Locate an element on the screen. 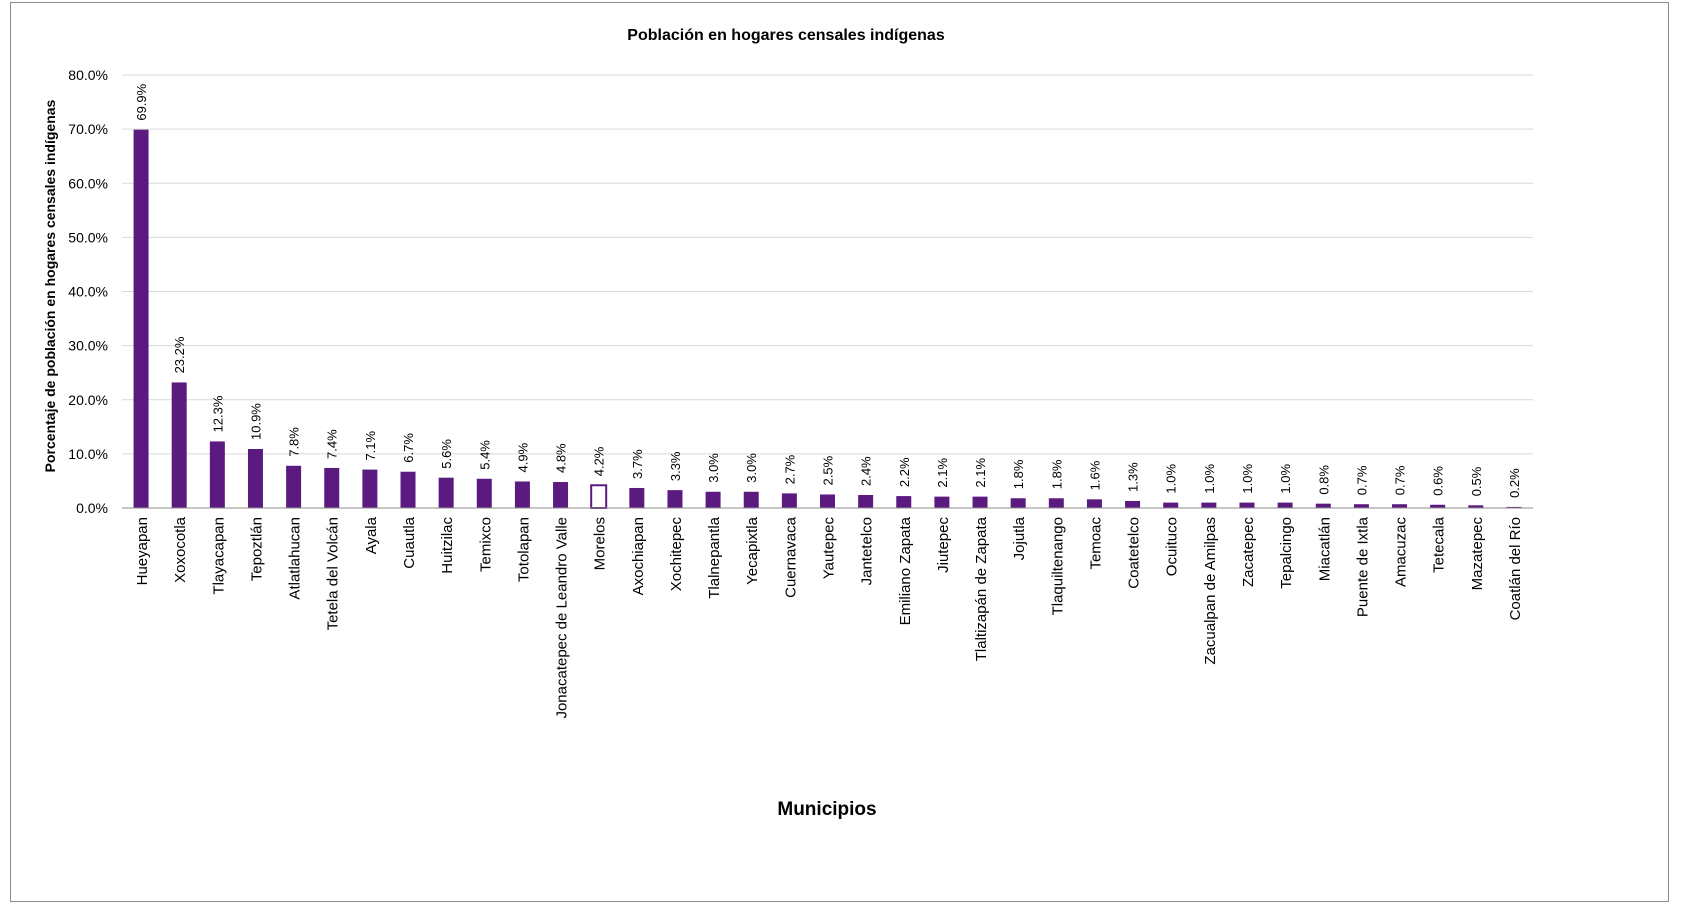 Image resolution: width=1681 pixels, height=905 pixels. data-label: 0.8% is located at coordinates (1323, 480).